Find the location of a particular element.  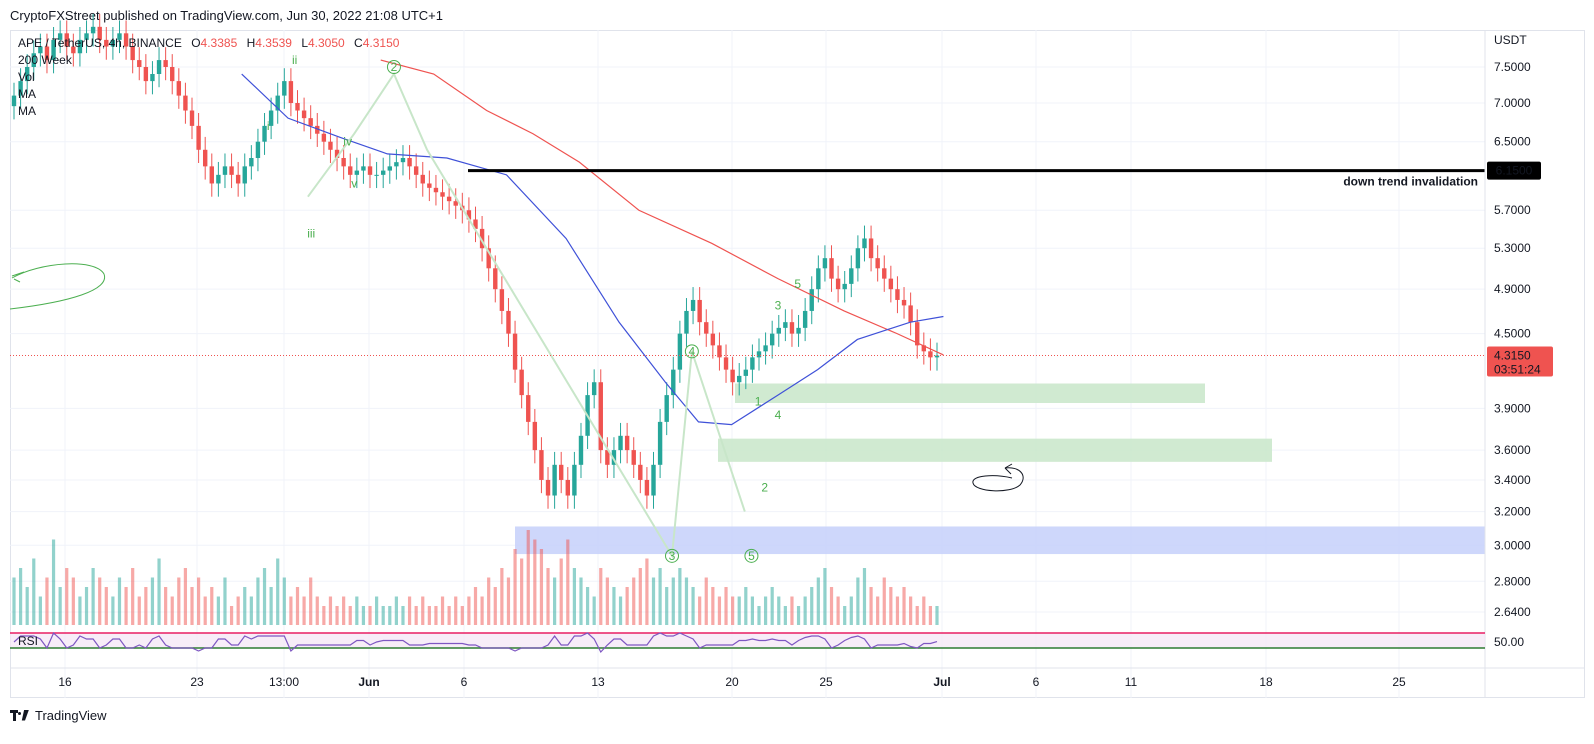

x-tick-label: Jul is located at coordinates (941, 682).